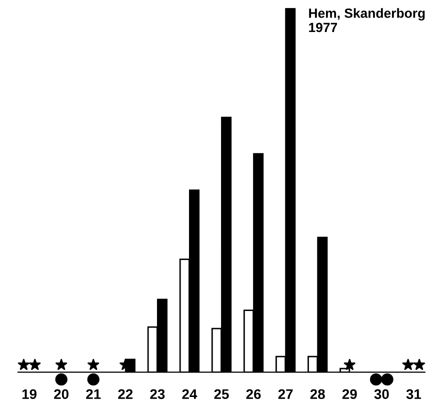 This screenshot has height=409, width=443. I want to click on x-tick-label: 27, so click(285, 394).